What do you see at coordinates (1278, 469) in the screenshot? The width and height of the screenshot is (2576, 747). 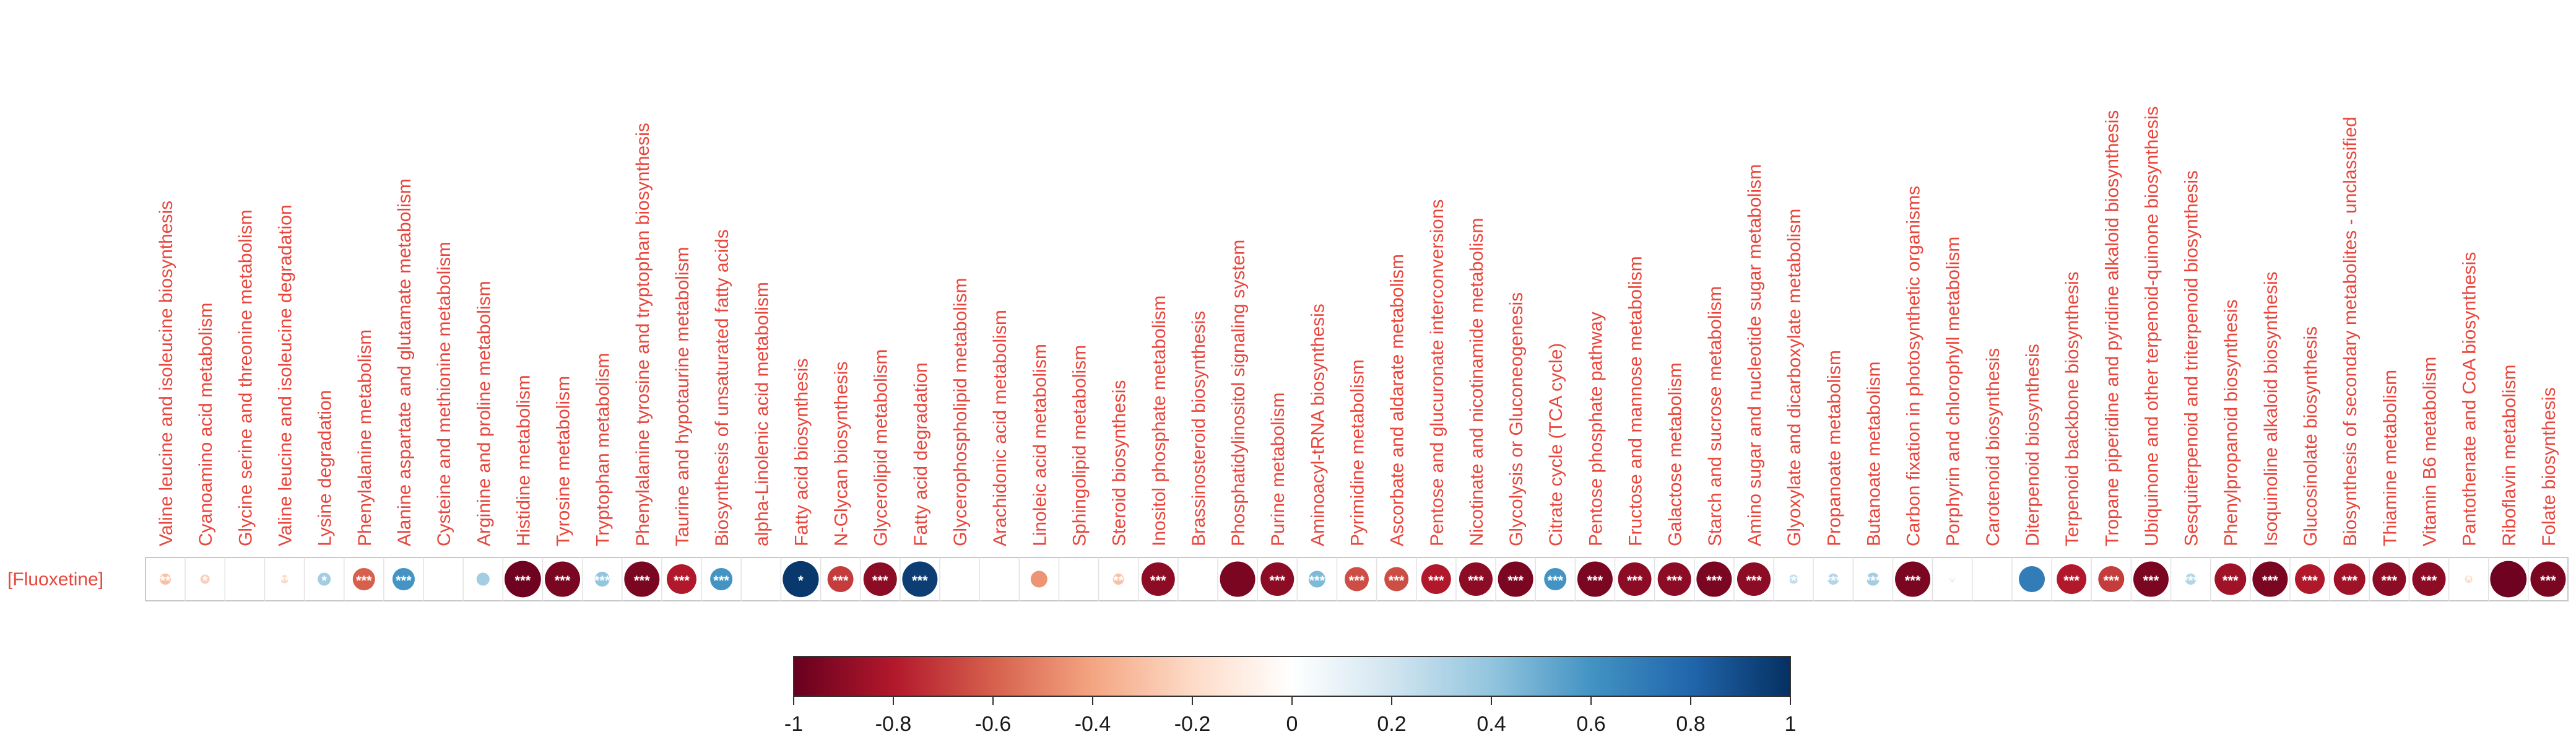 I see `column-label: Purine metabolism` at bounding box center [1278, 469].